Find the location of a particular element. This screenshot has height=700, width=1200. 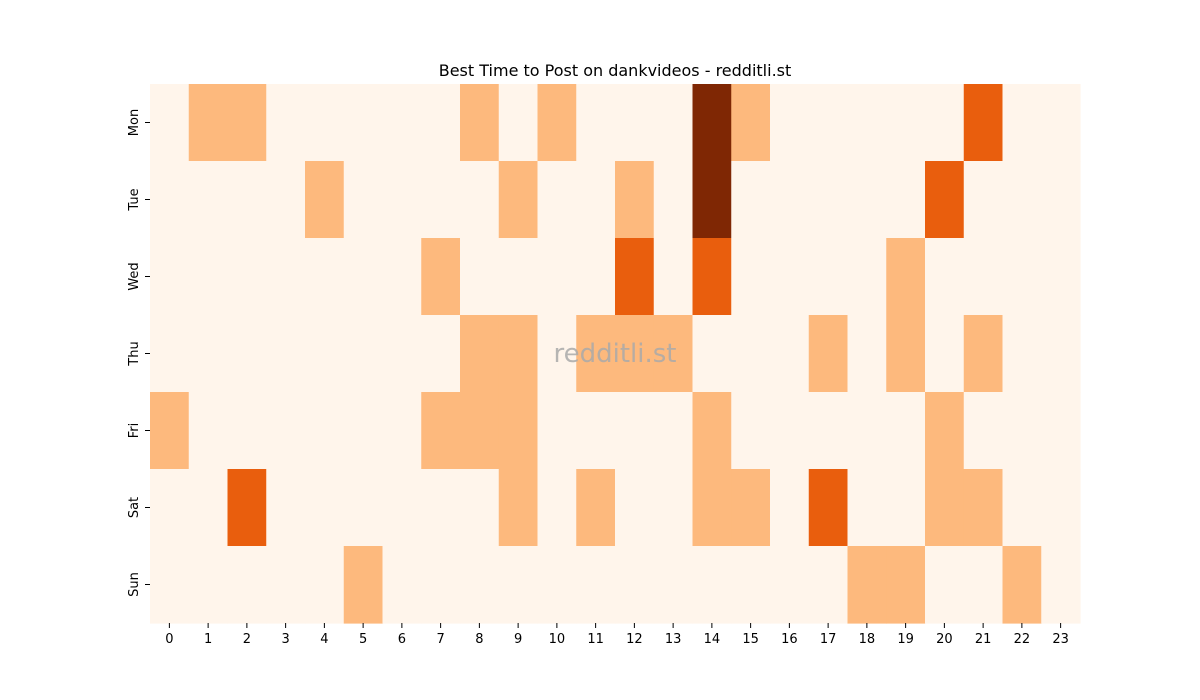

x-tick-label-8: 8 is located at coordinates (479, 639).